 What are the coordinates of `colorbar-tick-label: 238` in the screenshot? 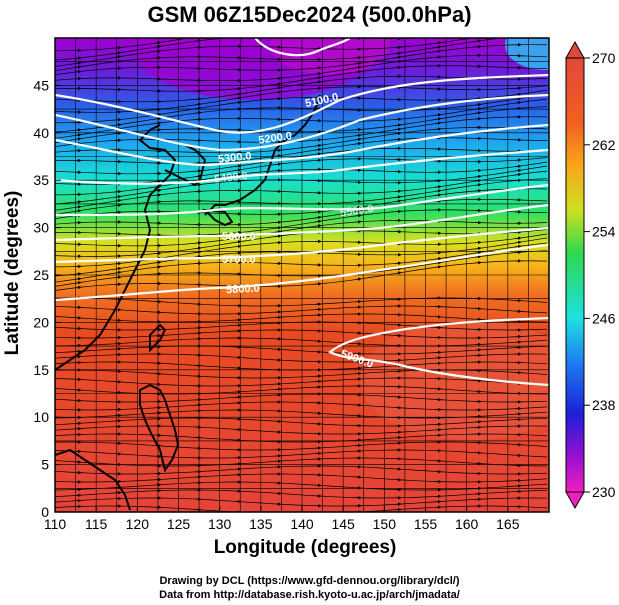 It's located at (604, 405).